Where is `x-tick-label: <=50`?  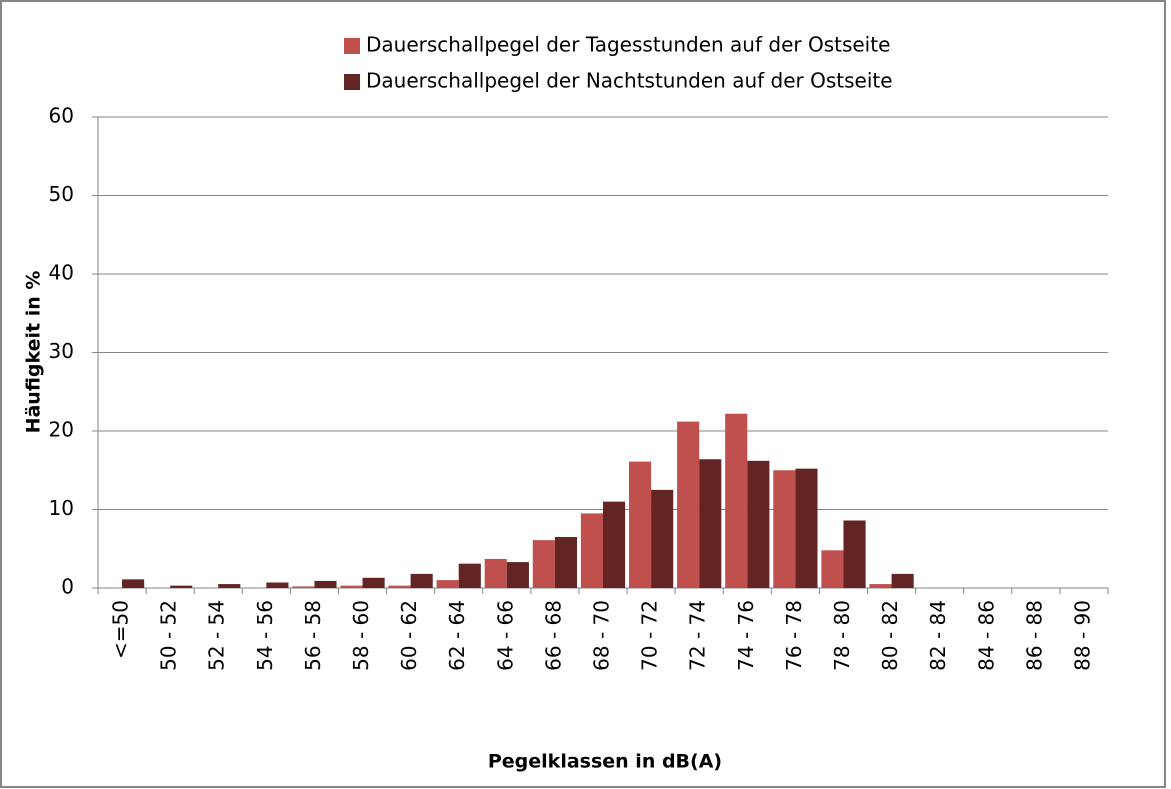 x-tick-label: <=50 is located at coordinates (121, 629).